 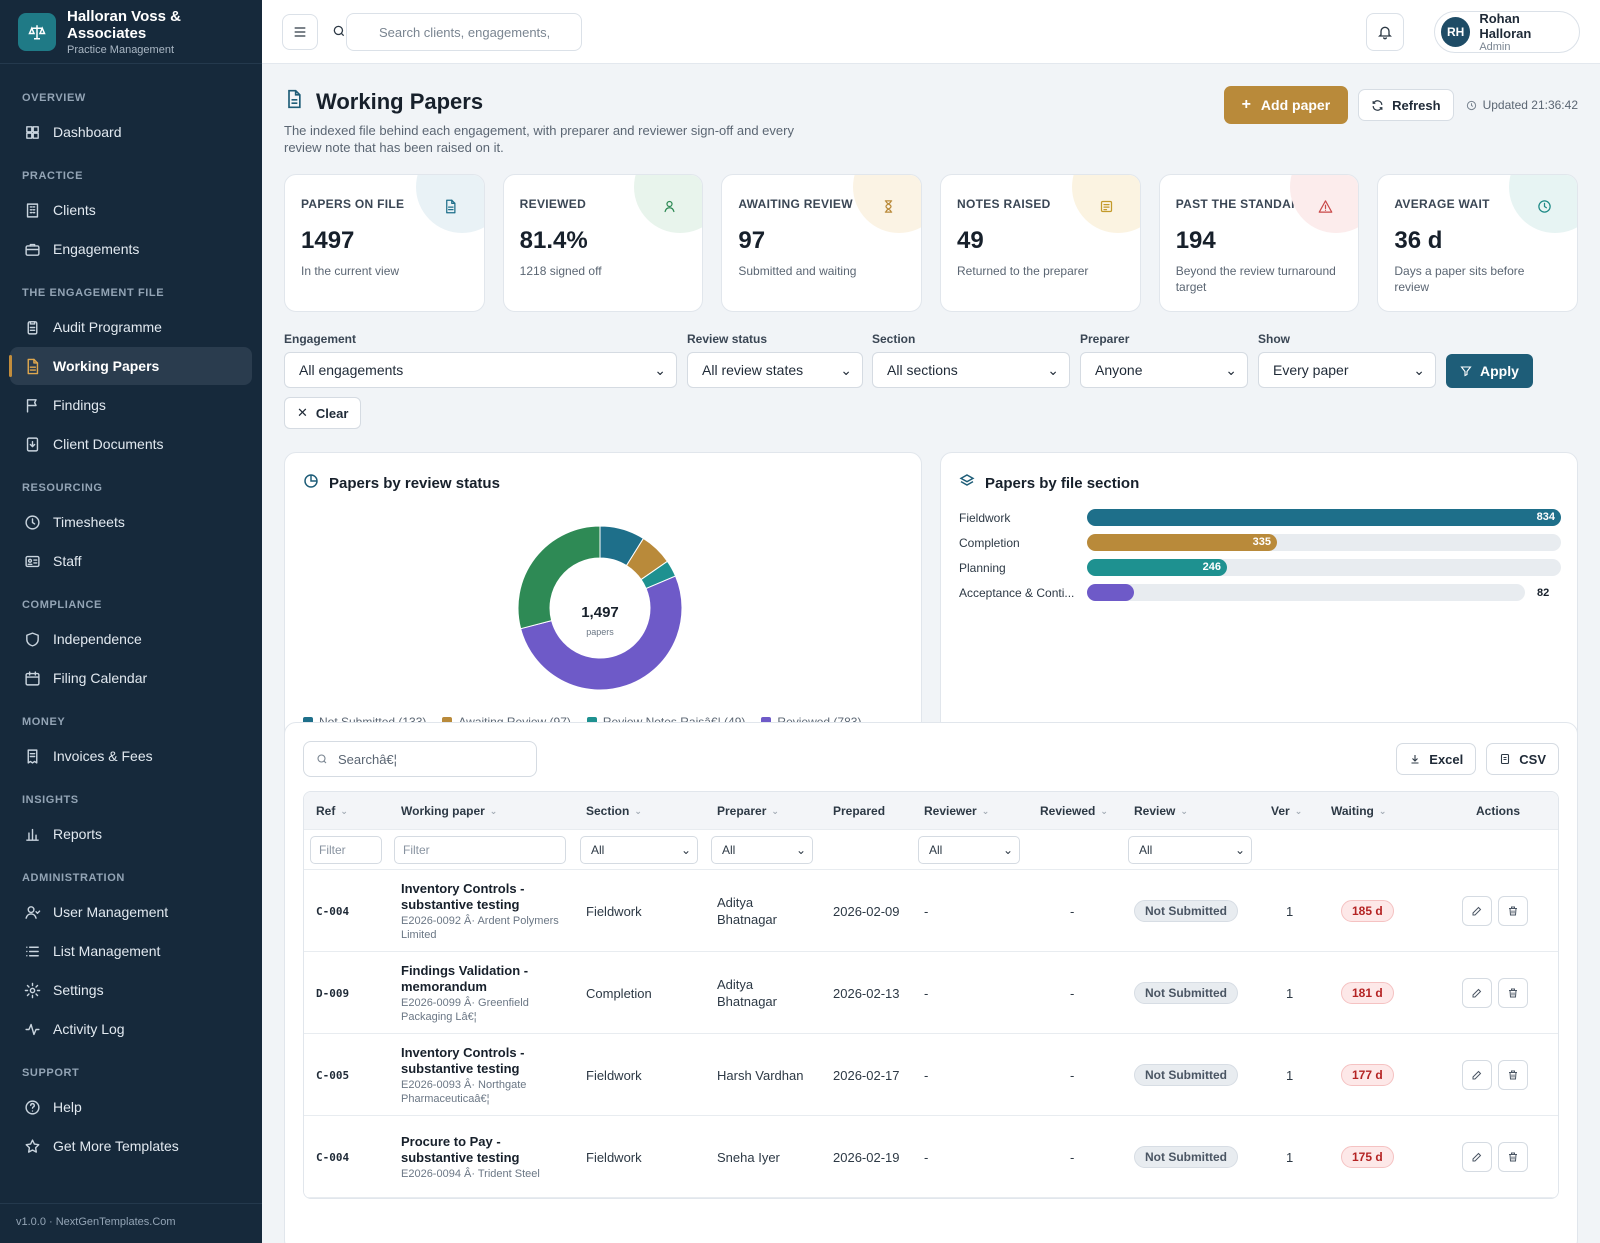 What do you see at coordinates (323, 413) in the screenshot?
I see `clear-filters-button: ✕ Clear` at bounding box center [323, 413].